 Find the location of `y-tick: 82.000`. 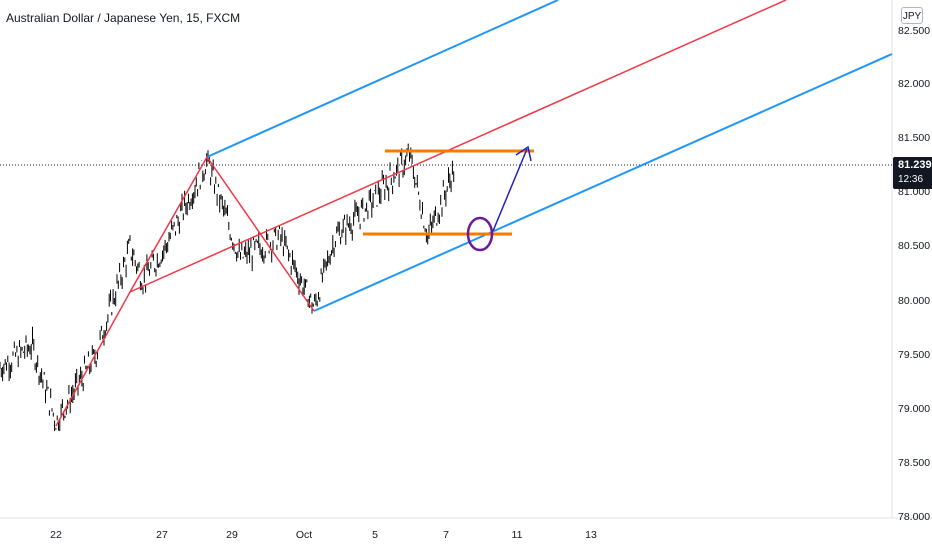

y-tick: 82.000 is located at coordinates (914, 84).